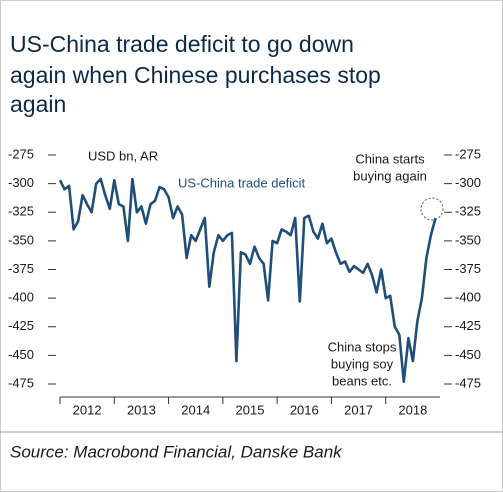 This screenshot has width=503, height=492. Describe the element at coordinates (195, 75) in the screenshot. I see `chart-title-line: again when Chinese purchases stop` at that location.